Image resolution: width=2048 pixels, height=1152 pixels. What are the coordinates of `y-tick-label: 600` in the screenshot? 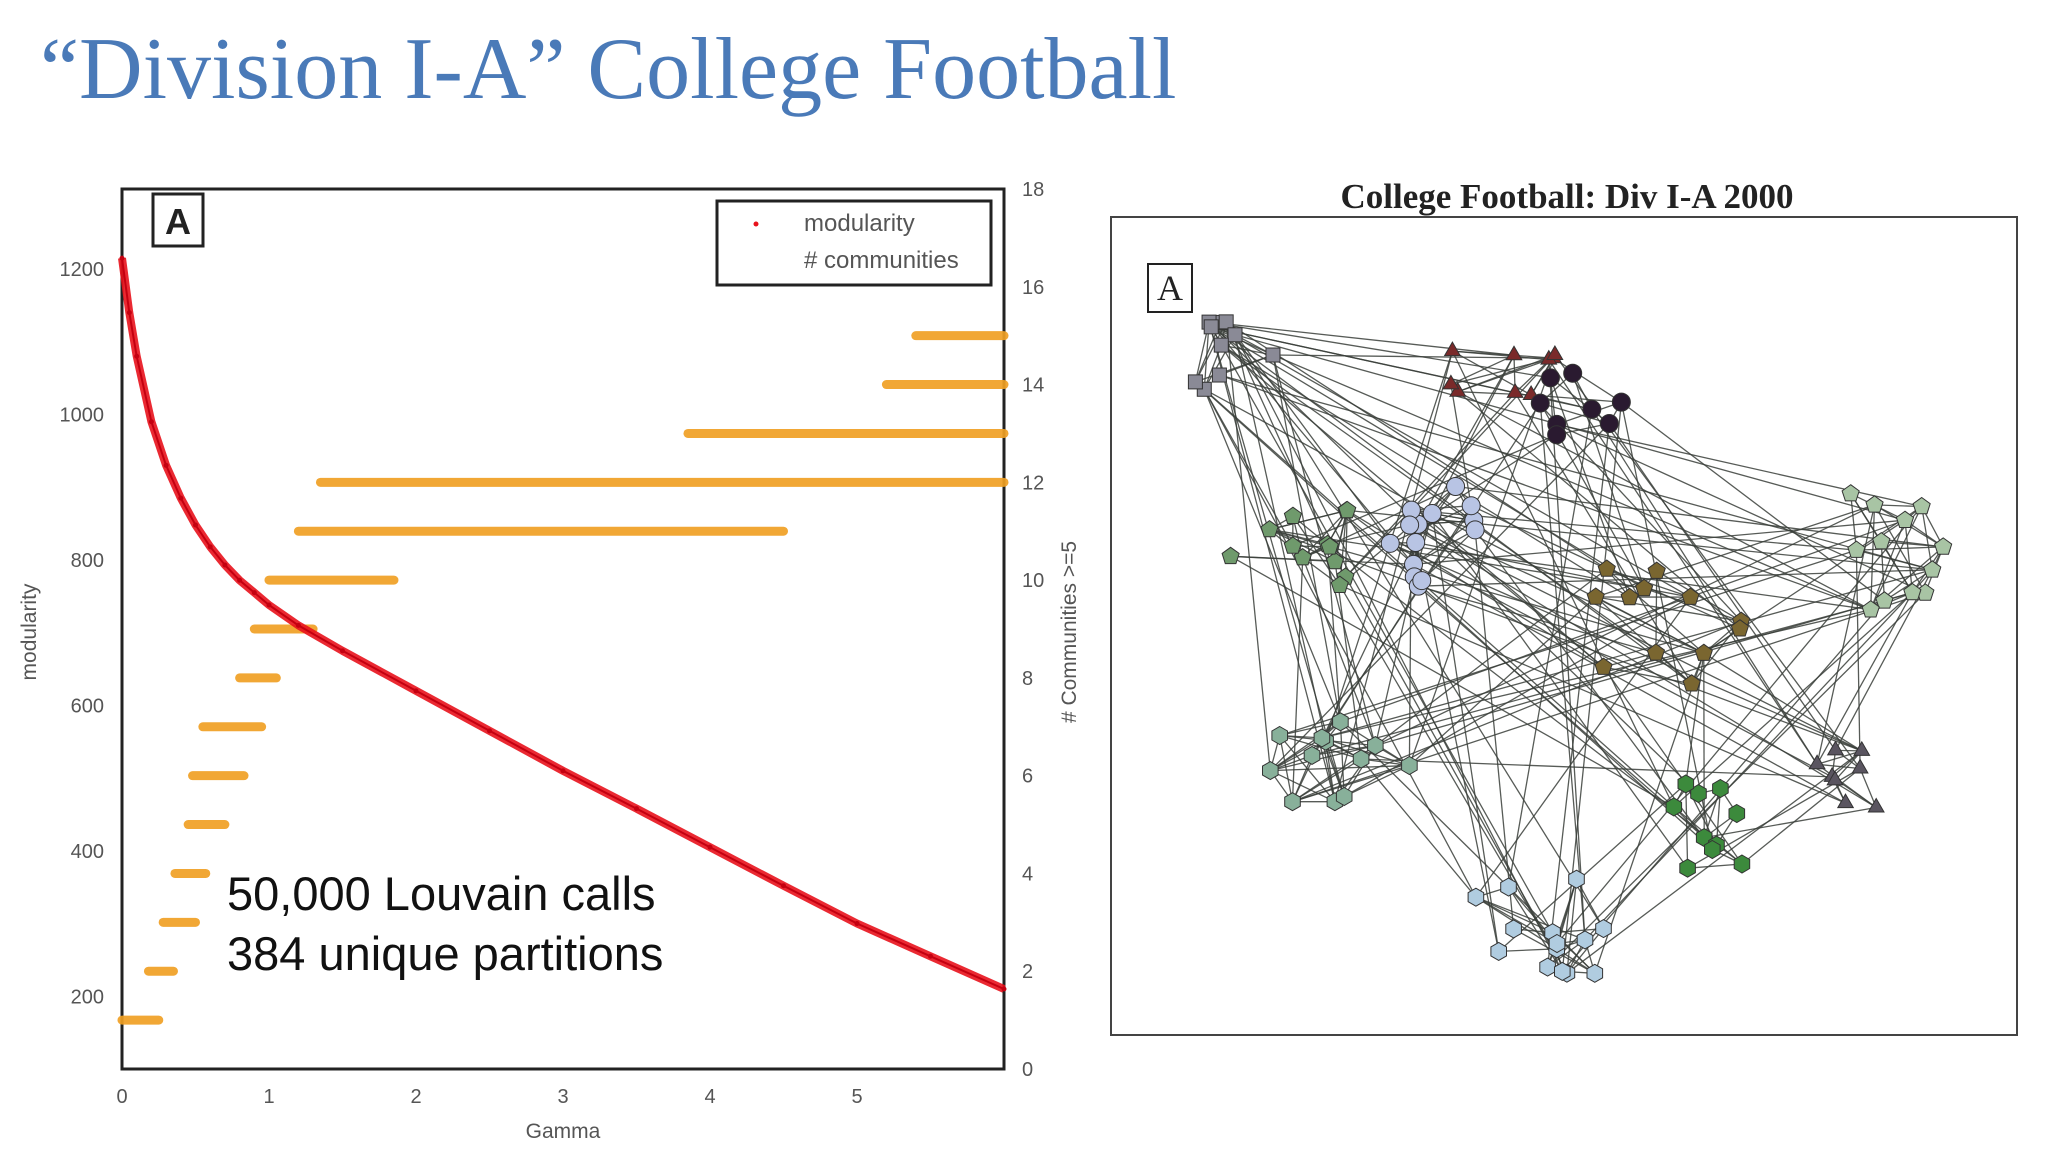 It's located at (87, 706).